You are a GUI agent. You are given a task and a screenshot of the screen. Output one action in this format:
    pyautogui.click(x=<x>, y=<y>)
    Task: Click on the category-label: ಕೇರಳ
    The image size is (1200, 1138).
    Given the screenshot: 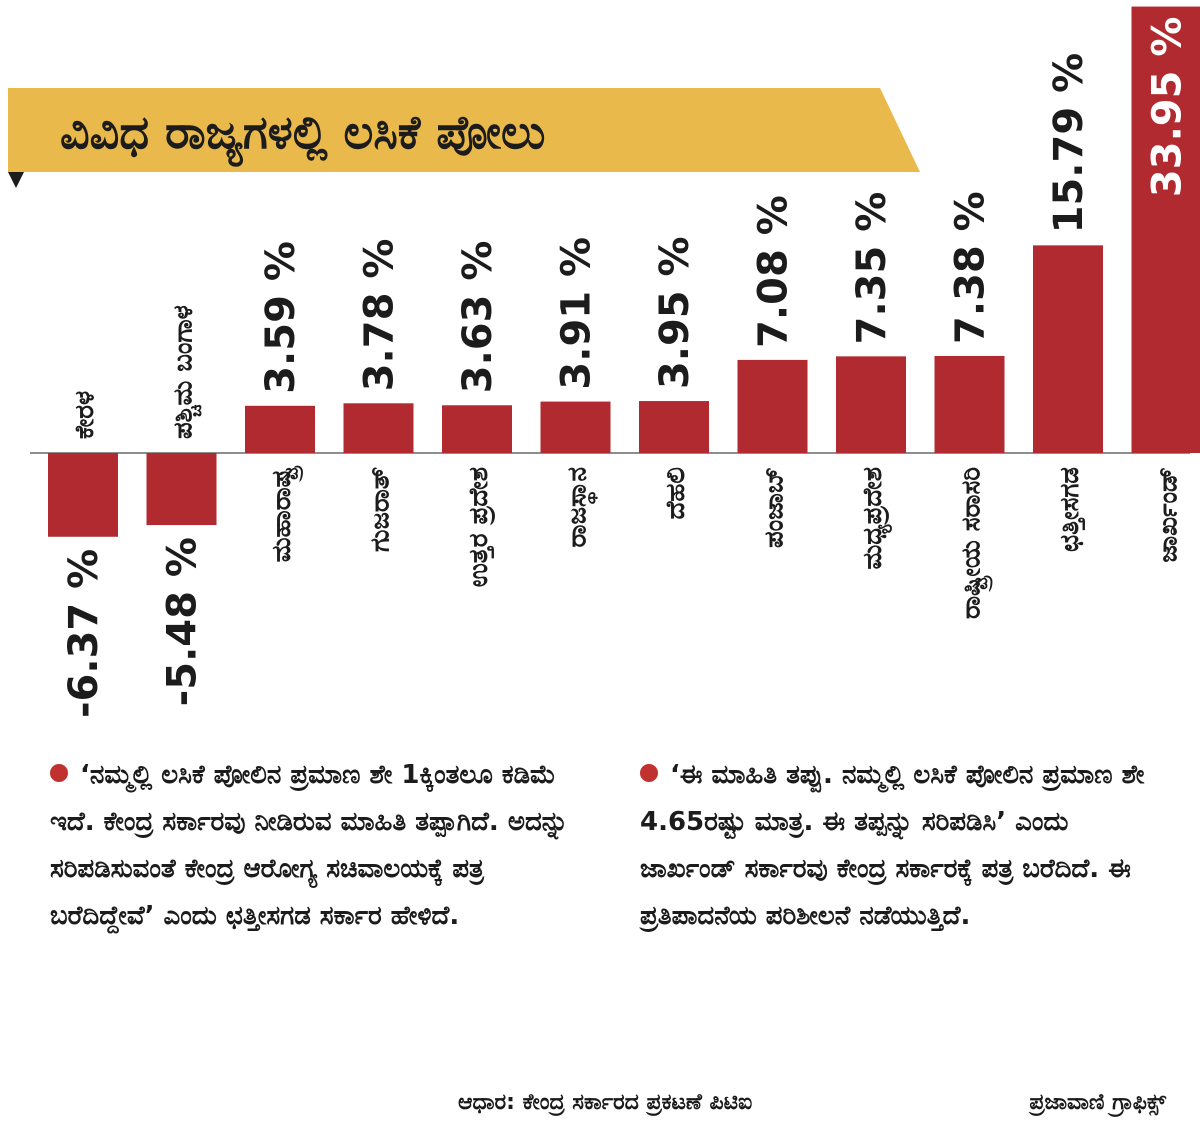 What is the action you would take?
    pyautogui.click(x=85, y=415)
    